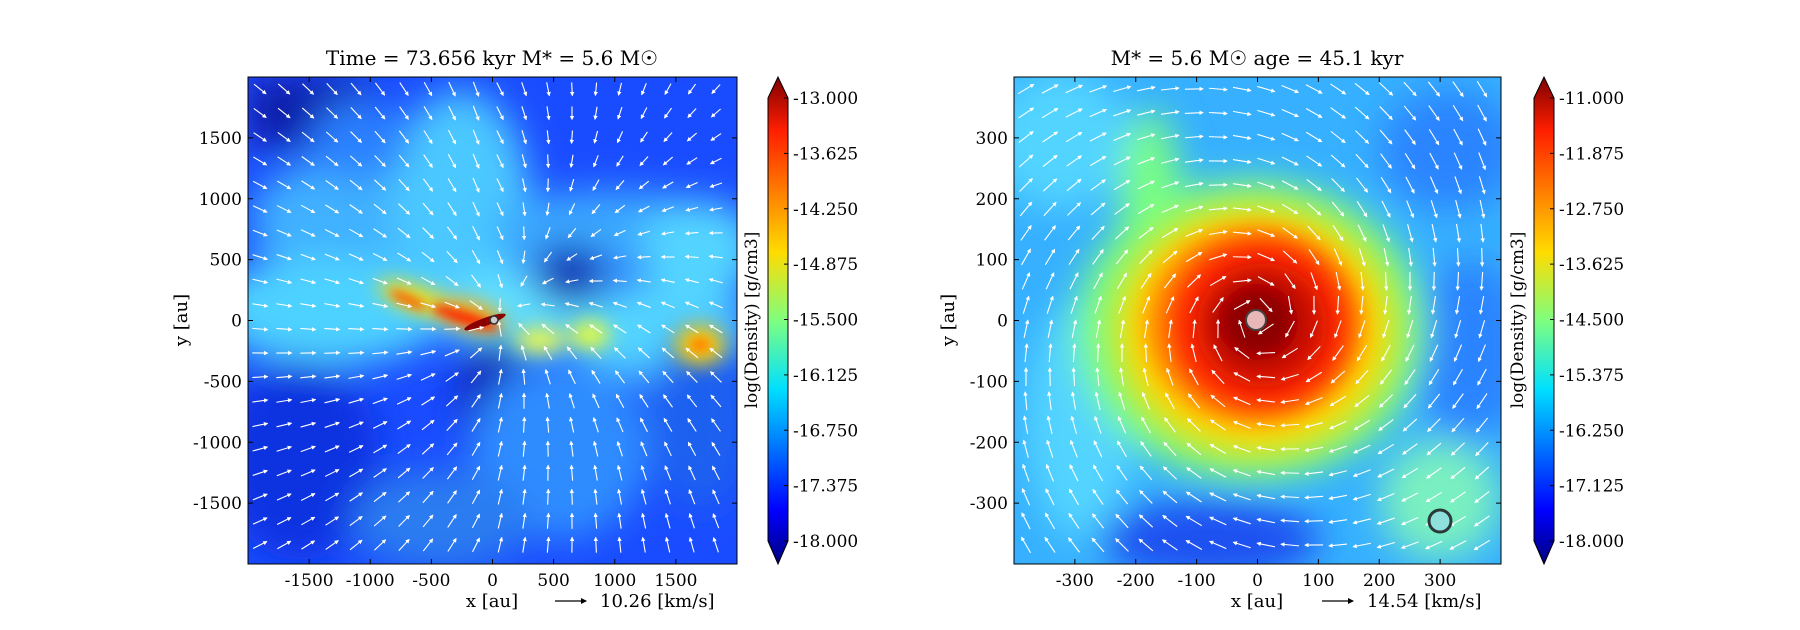 This screenshot has width=1800, height=630. I want to click on panel-1-ytick-label: 500, so click(226, 261).